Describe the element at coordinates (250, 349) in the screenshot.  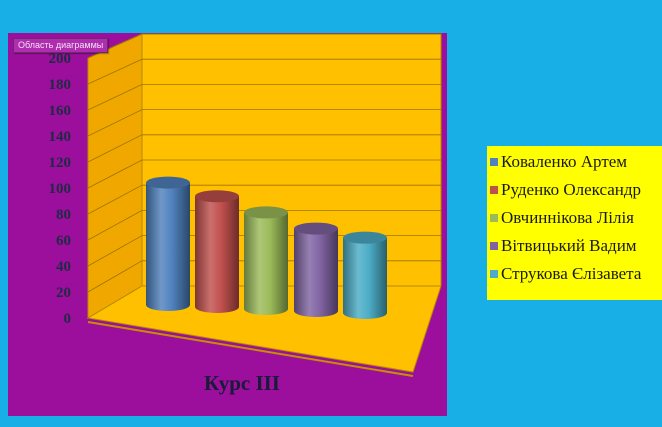
I see `chart-floor-edge` at that location.